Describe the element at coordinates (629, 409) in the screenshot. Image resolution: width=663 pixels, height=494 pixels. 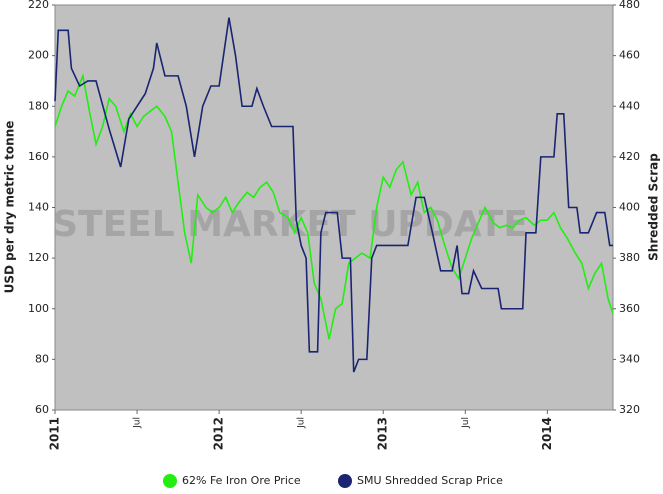
I see `y2-tick-label: 320` at that location.